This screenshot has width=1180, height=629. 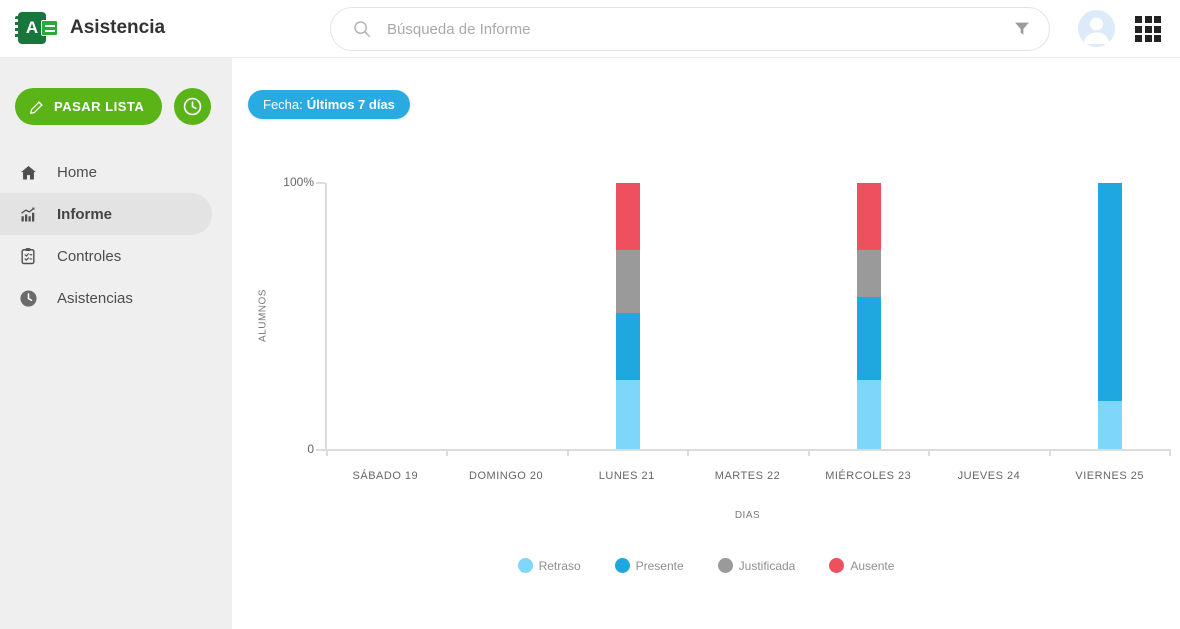 I want to click on sidebar-item-informe: Informe, so click(x=106, y=214).